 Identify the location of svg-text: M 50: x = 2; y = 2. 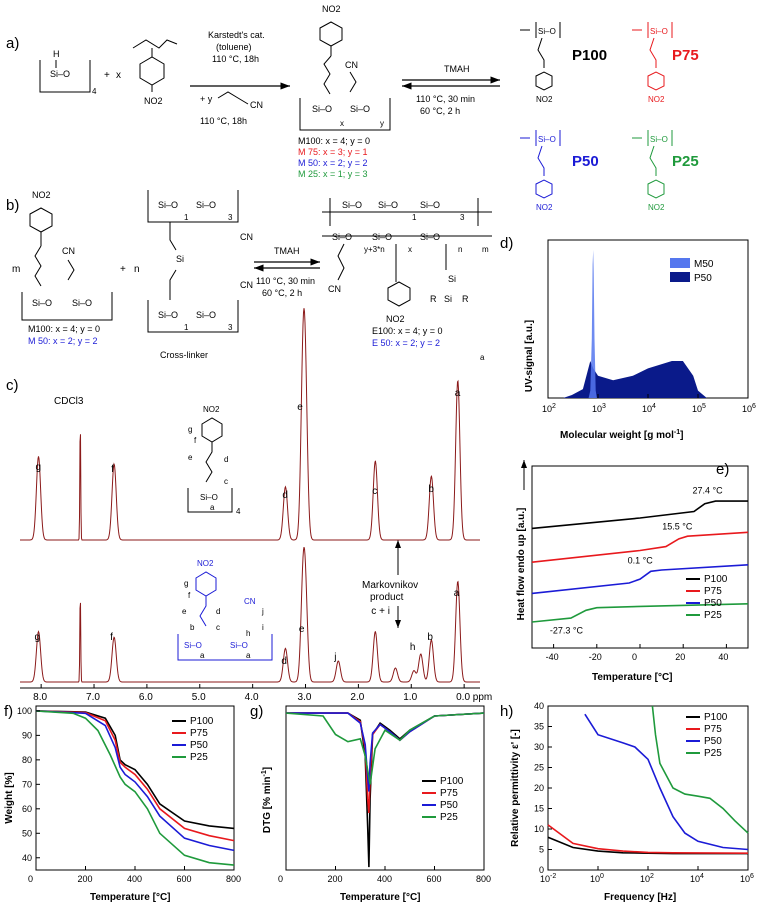
(63, 341).